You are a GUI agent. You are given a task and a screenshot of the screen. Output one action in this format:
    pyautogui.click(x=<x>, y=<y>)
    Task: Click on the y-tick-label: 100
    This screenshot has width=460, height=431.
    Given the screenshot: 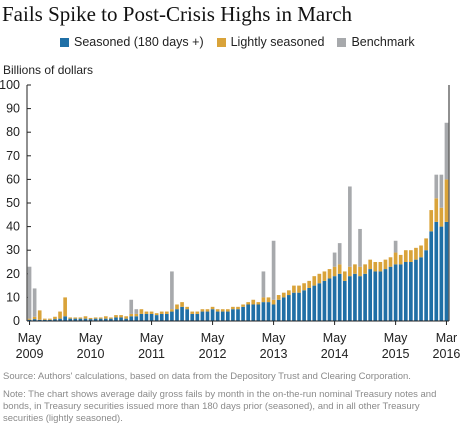 What is the action you would take?
    pyautogui.click(x=10, y=85)
    